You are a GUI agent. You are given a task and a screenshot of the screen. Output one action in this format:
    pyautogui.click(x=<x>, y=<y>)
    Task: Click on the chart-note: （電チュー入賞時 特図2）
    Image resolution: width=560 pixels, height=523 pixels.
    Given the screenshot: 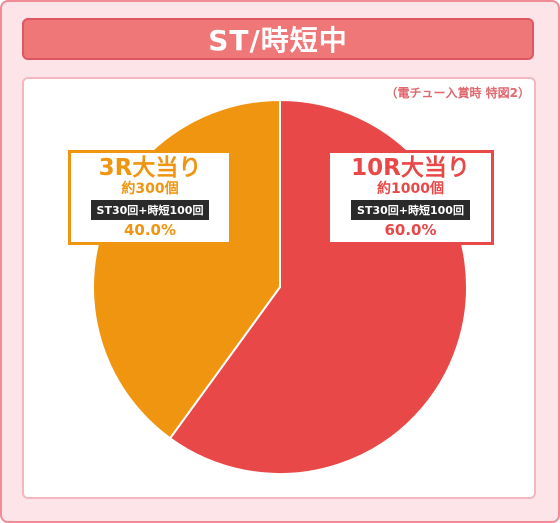 What is the action you would take?
    pyautogui.click(x=457, y=93)
    